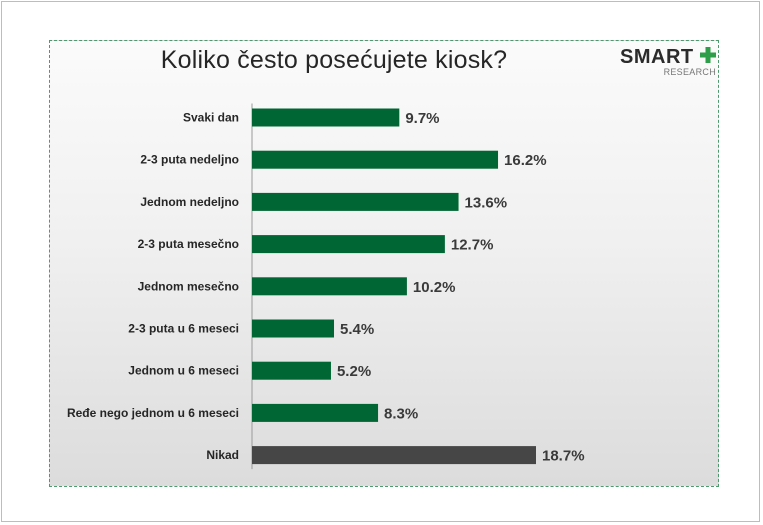 The width and height of the screenshot is (763, 525). I want to click on category-label-6: Jednom u 6 meseci, so click(183, 371).